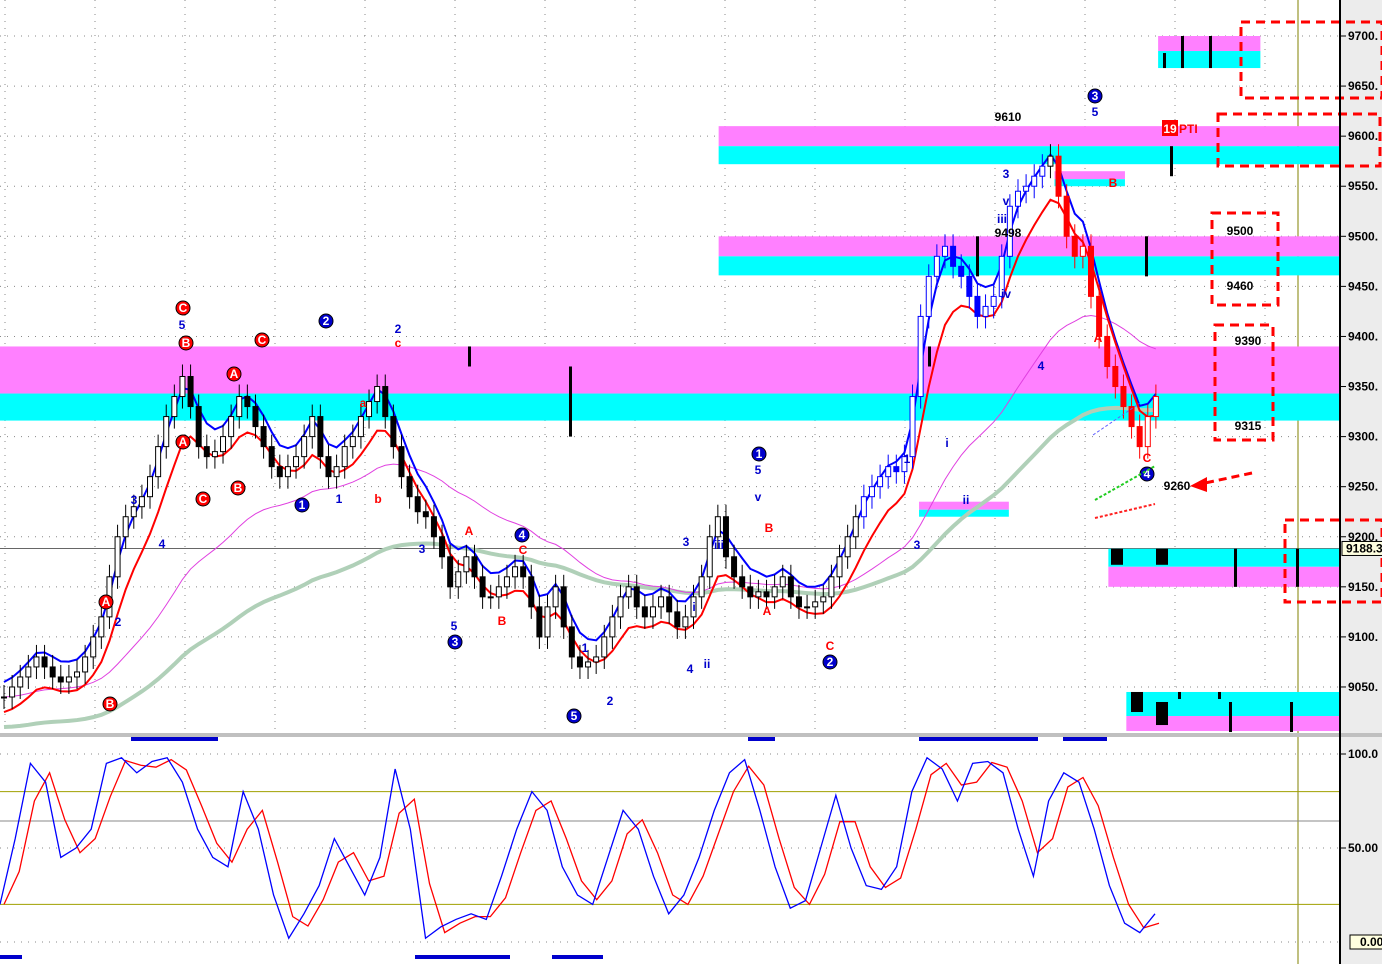 The image size is (1382, 964). What do you see at coordinates (1363, 848) in the screenshot?
I see `tick-label: 50.00` at bounding box center [1363, 848].